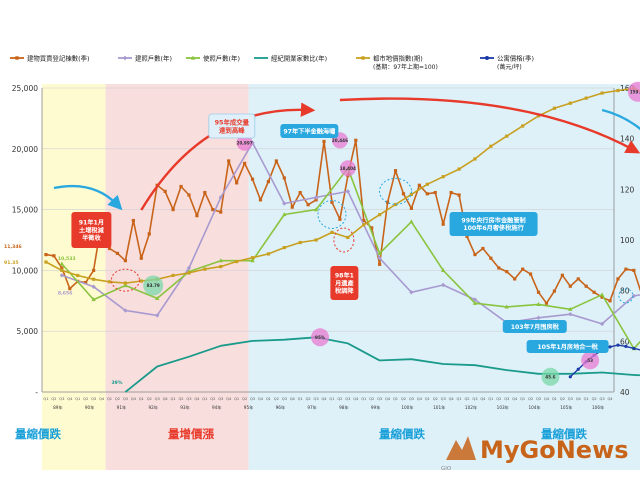 This screenshot has width=640, height=484. I want to click on highlight-disc, so click(320, 337).